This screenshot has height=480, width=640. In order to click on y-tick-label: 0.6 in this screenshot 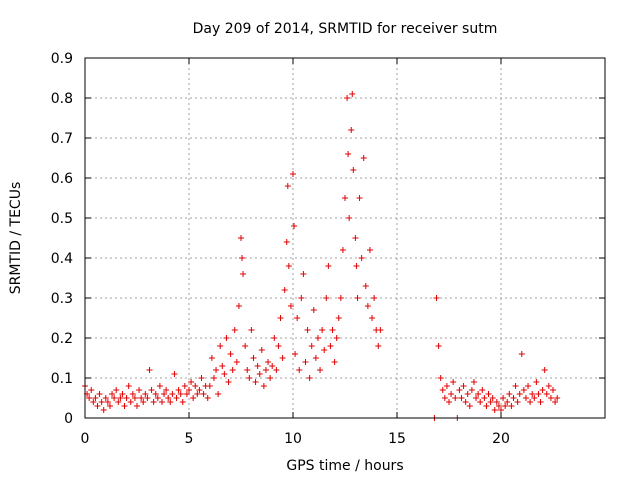, I will do `click(62, 179)`.